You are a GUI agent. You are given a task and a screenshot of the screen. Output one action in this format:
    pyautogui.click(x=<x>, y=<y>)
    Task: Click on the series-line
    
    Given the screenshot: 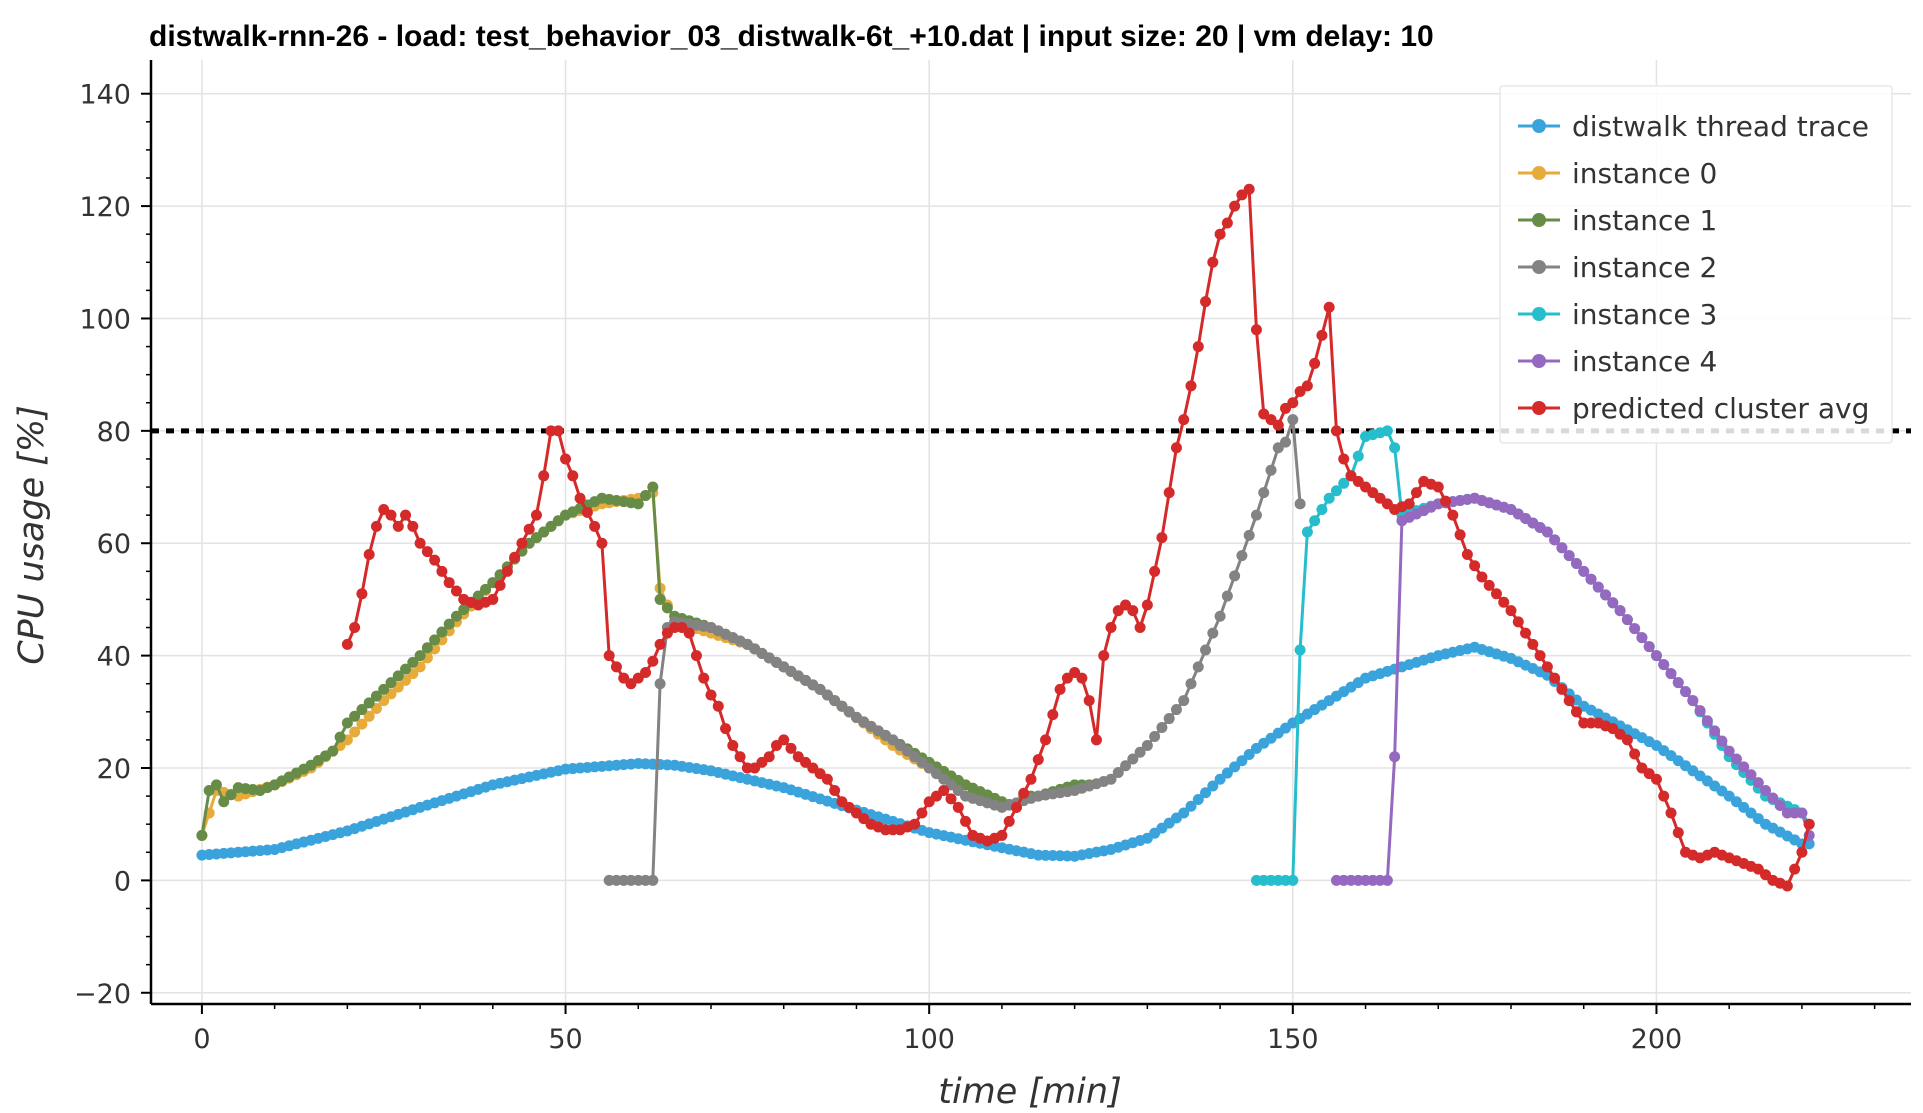 What is the action you would take?
    pyautogui.click(x=608, y=663)
    